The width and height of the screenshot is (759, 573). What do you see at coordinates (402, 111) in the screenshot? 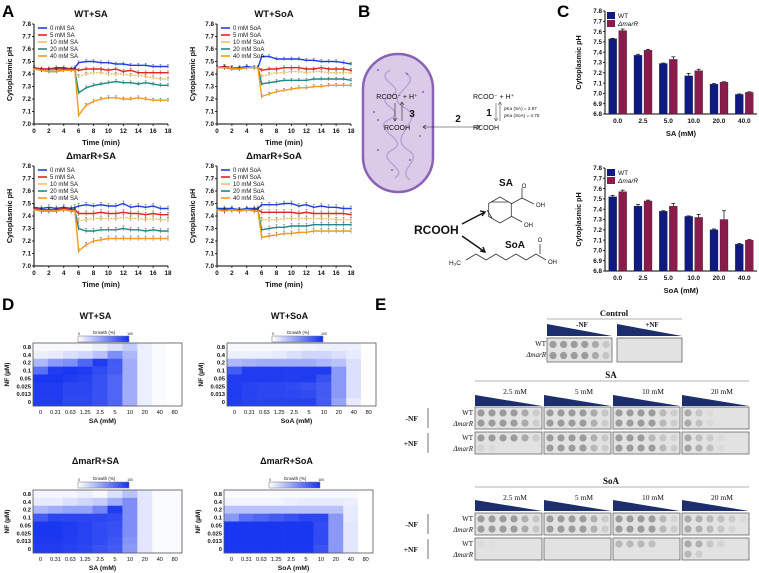
I see `association-arrow-icon` at bounding box center [402, 111].